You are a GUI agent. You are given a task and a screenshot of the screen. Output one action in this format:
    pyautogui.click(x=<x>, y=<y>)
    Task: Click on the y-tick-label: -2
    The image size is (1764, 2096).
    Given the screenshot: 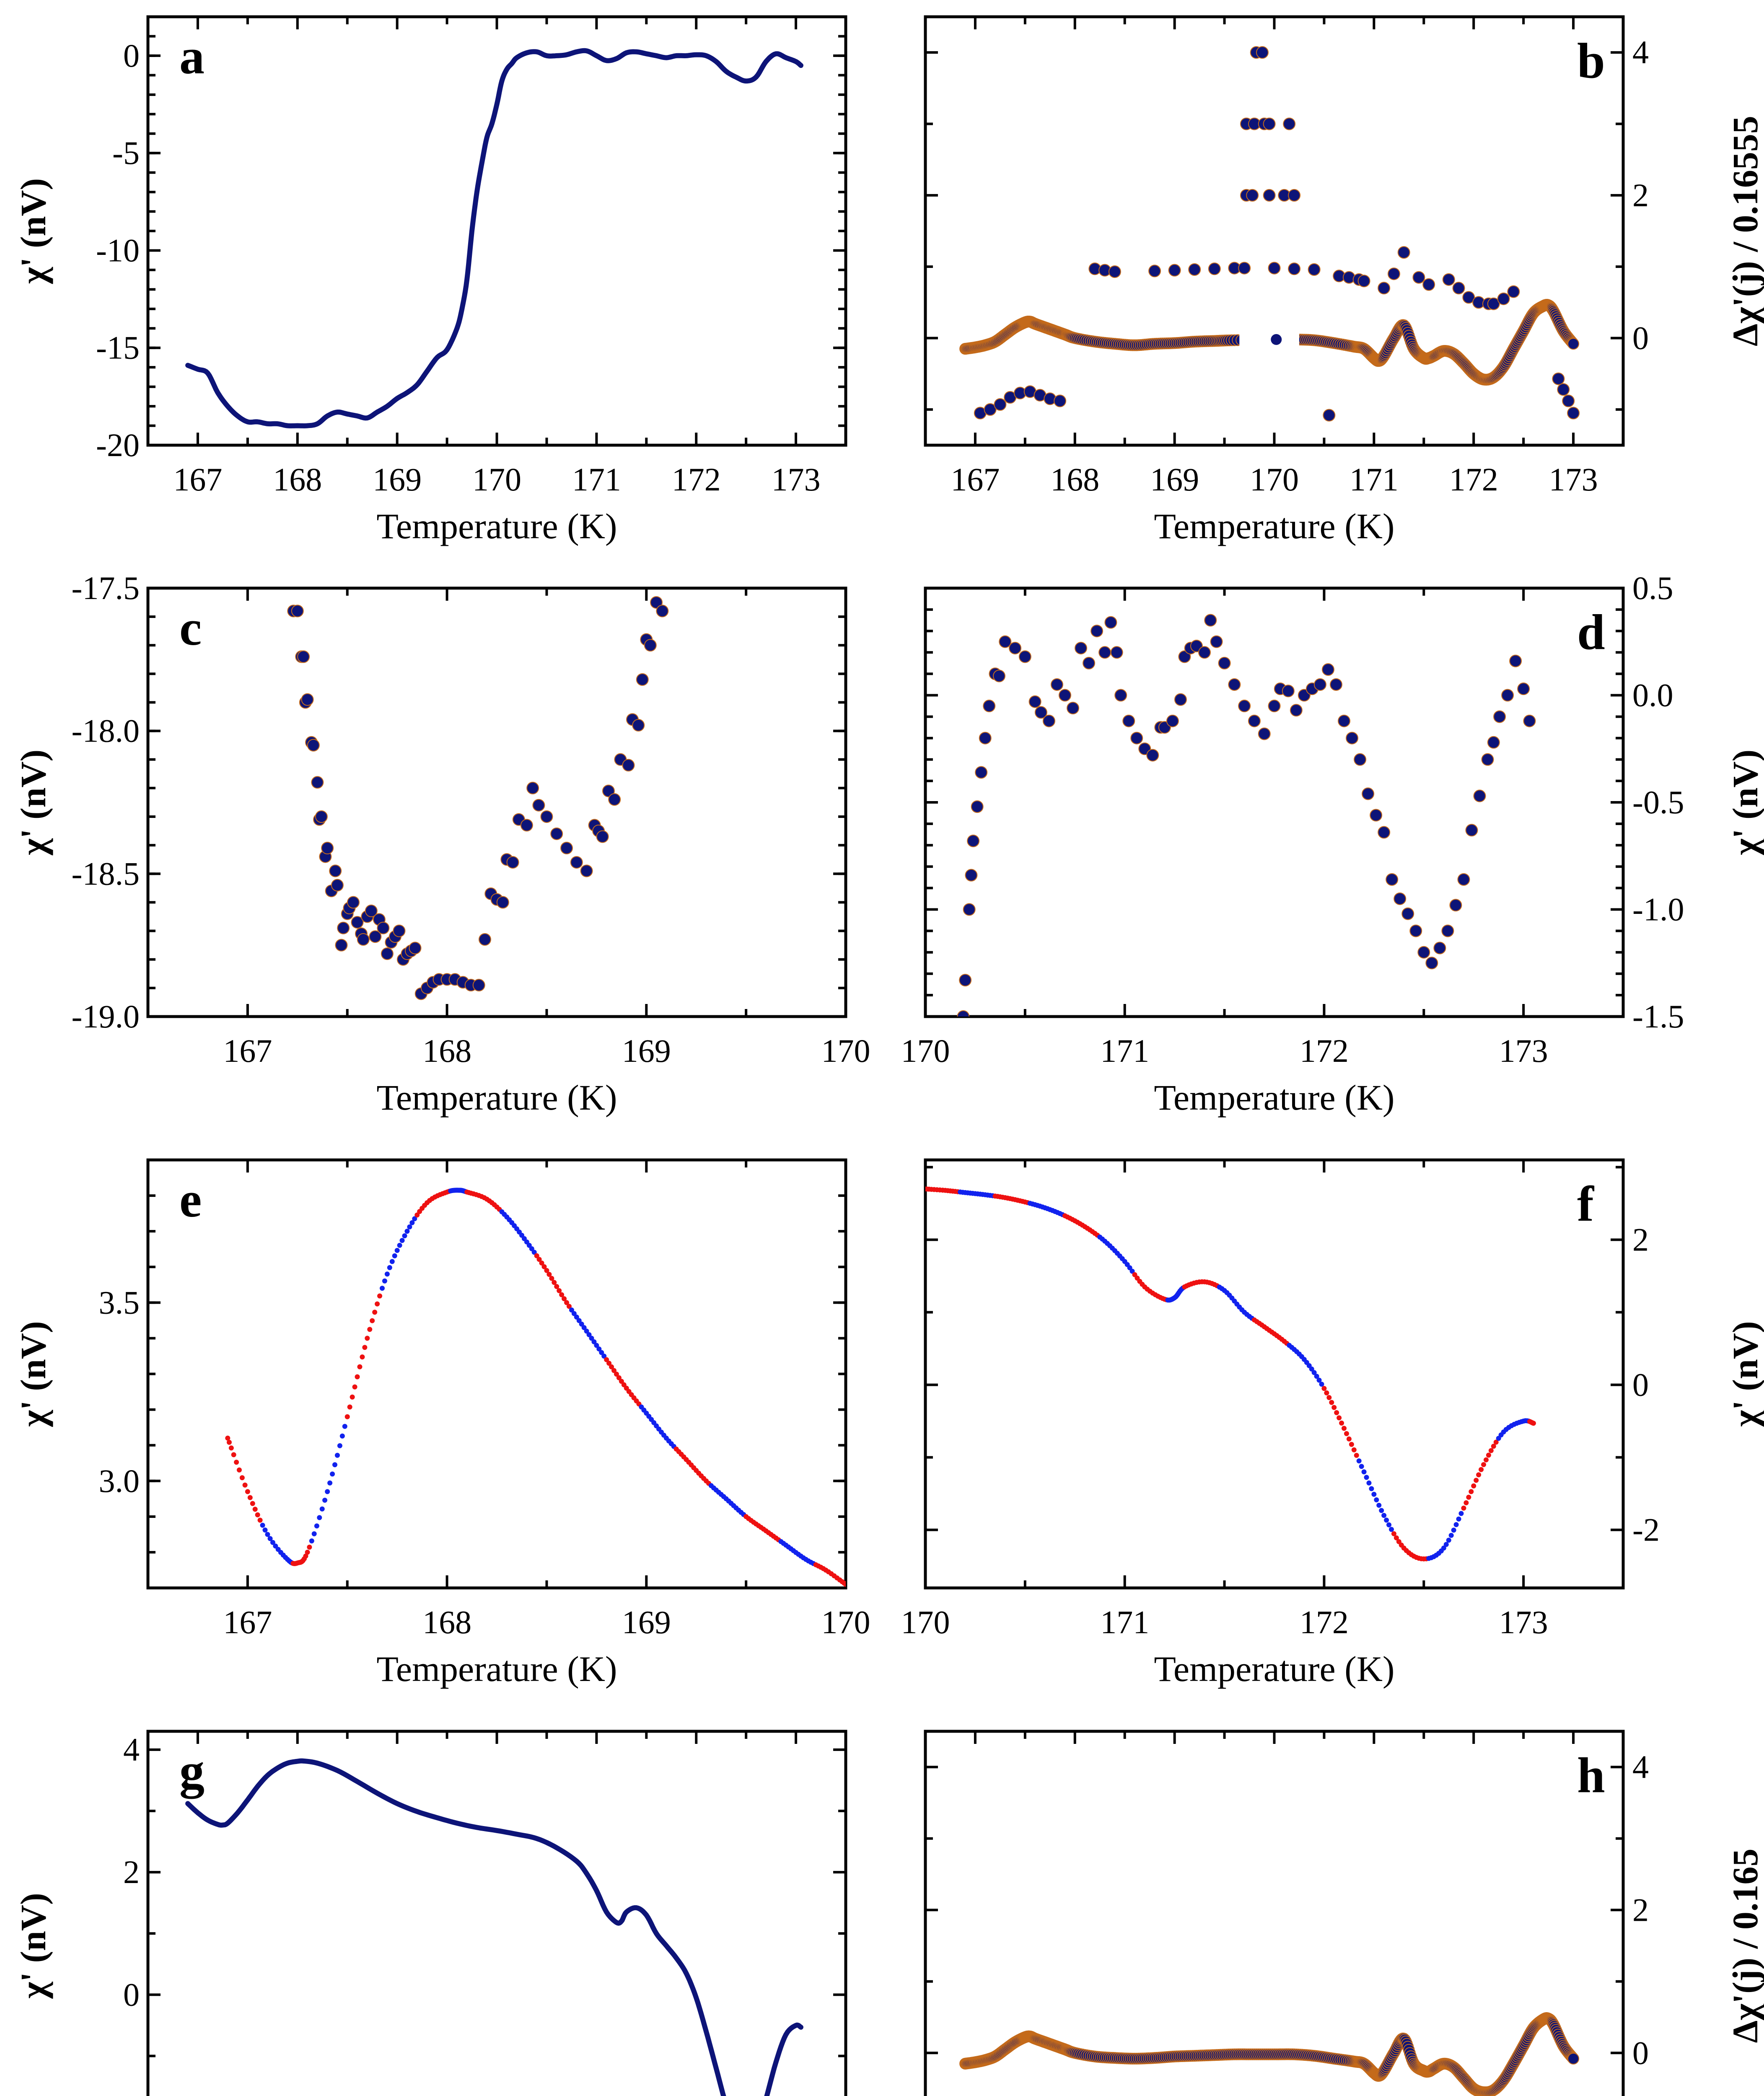 What is the action you would take?
    pyautogui.click(x=1646, y=1530)
    